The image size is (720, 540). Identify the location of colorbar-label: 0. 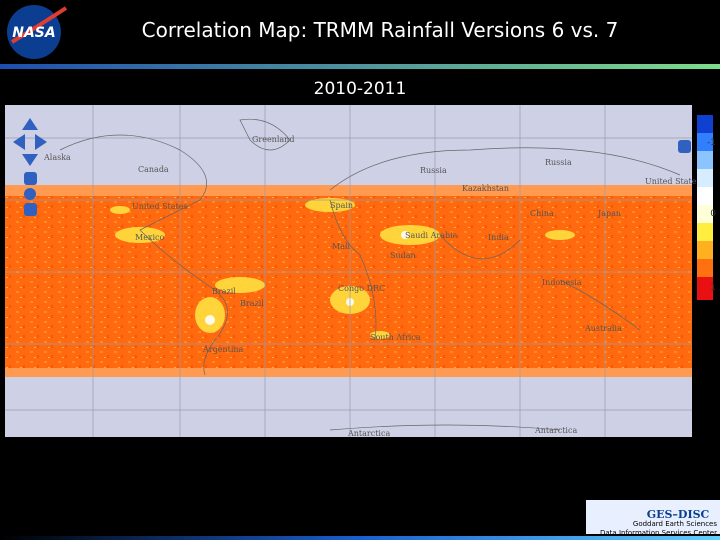
(713, 214).